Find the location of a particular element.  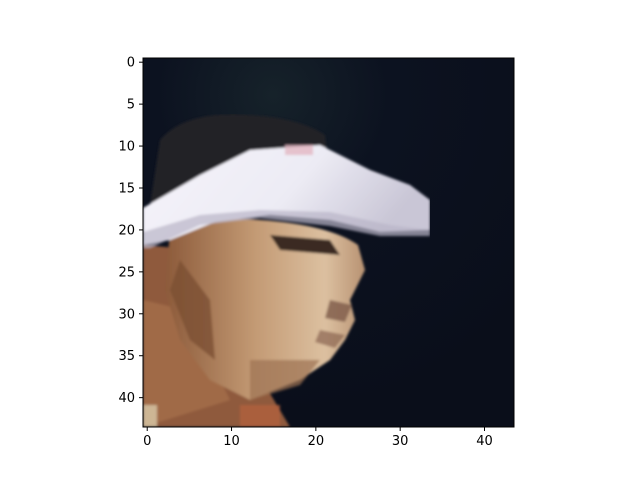

y-tick-label: 25 is located at coordinates (126, 272).